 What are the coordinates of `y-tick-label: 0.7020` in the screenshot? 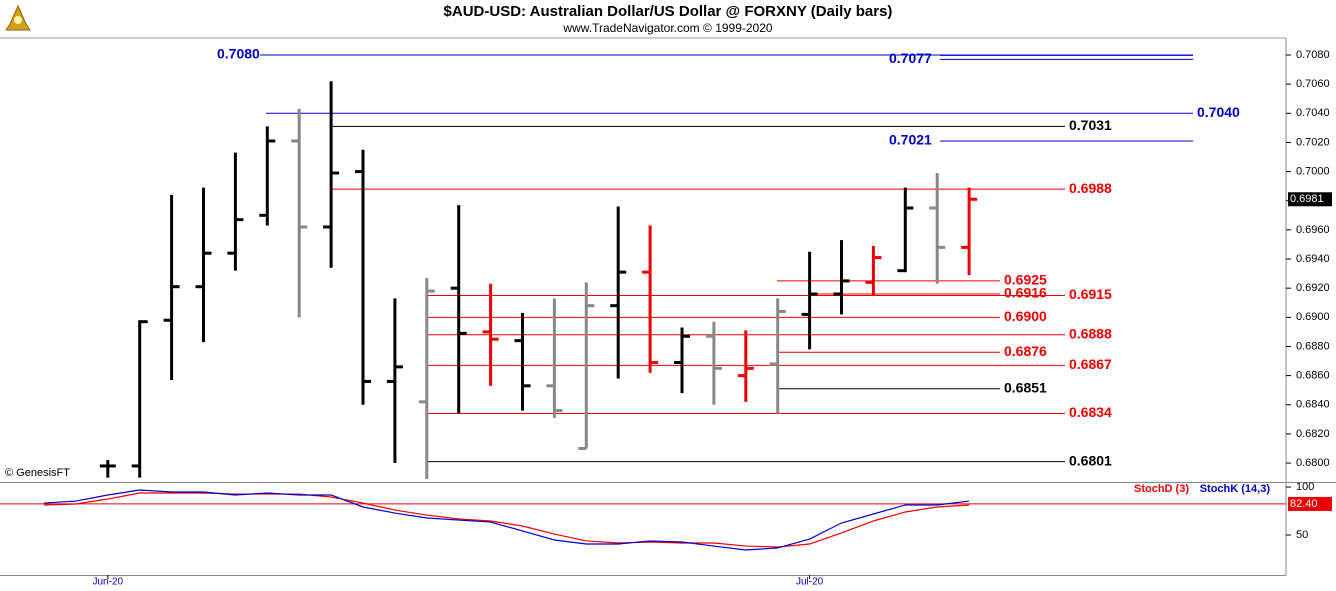 It's located at (1313, 142).